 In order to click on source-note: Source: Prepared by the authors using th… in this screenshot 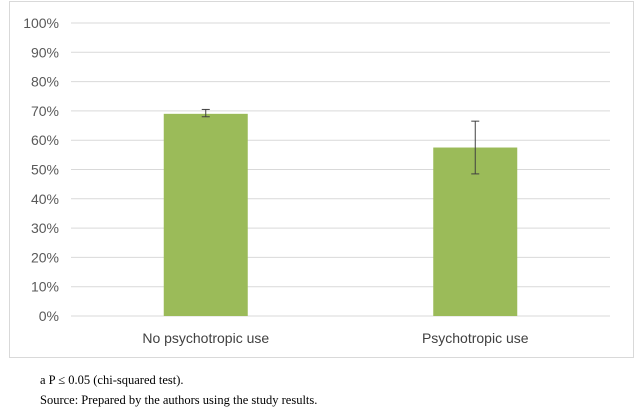, I will do `click(179, 400)`.